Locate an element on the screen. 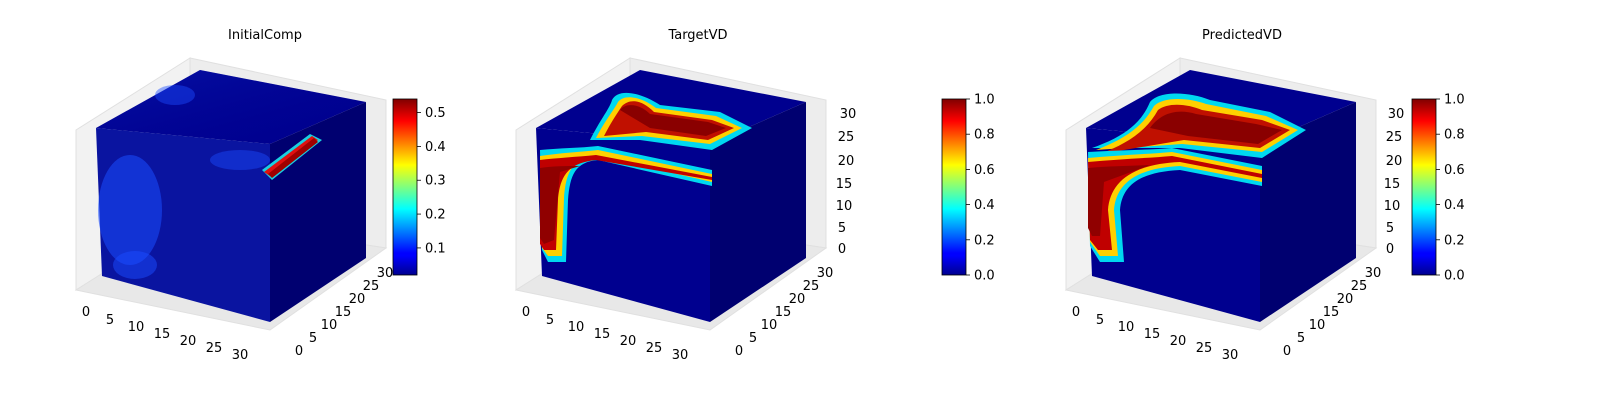 Image resolution: width=1600 pixels, height=400 pixels. colorbar-ticks: 0.1 0.2 0.3 0.4 0.5 is located at coordinates (431, 181).